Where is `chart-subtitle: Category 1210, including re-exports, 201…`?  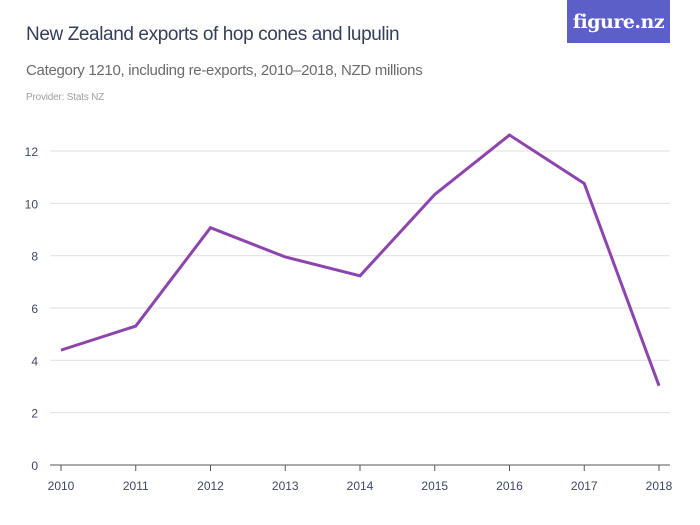 chart-subtitle: Category 1210, including re-exports, 201… is located at coordinates (224, 70).